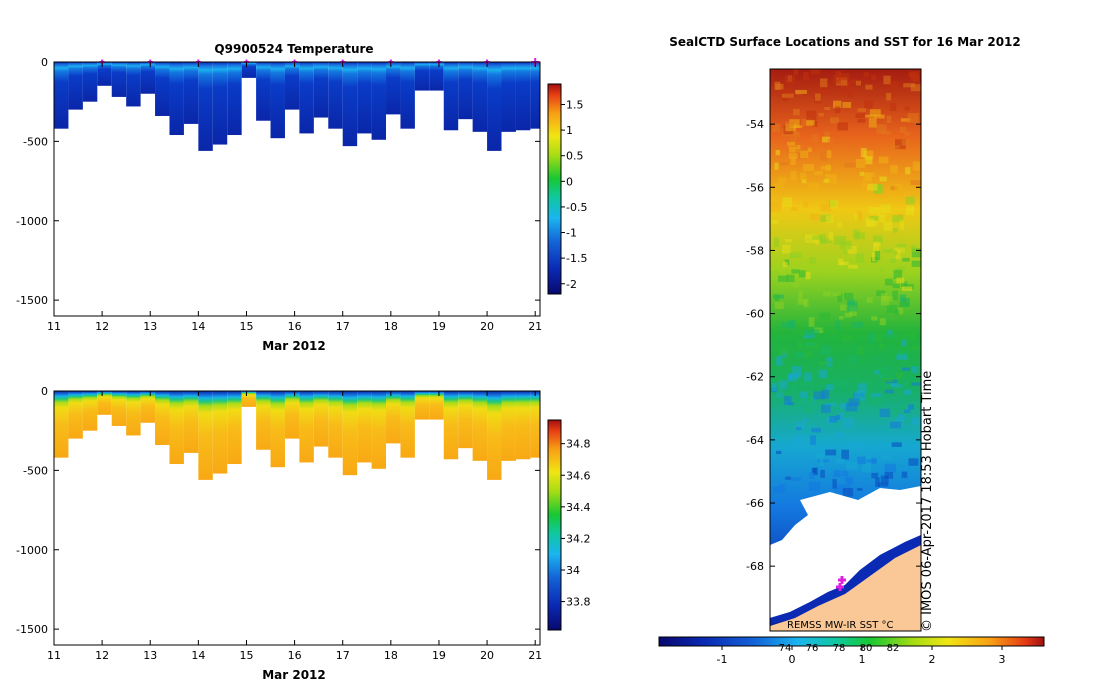 This screenshot has width=1099, height=700. What do you see at coordinates (846, 283) in the screenshot?
I see `sst-texture` at bounding box center [846, 283].